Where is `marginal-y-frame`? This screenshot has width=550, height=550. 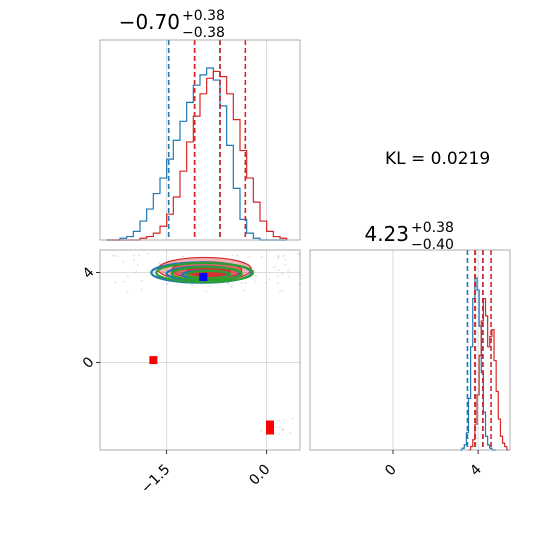 marginal-y-frame is located at coordinates (410, 350).